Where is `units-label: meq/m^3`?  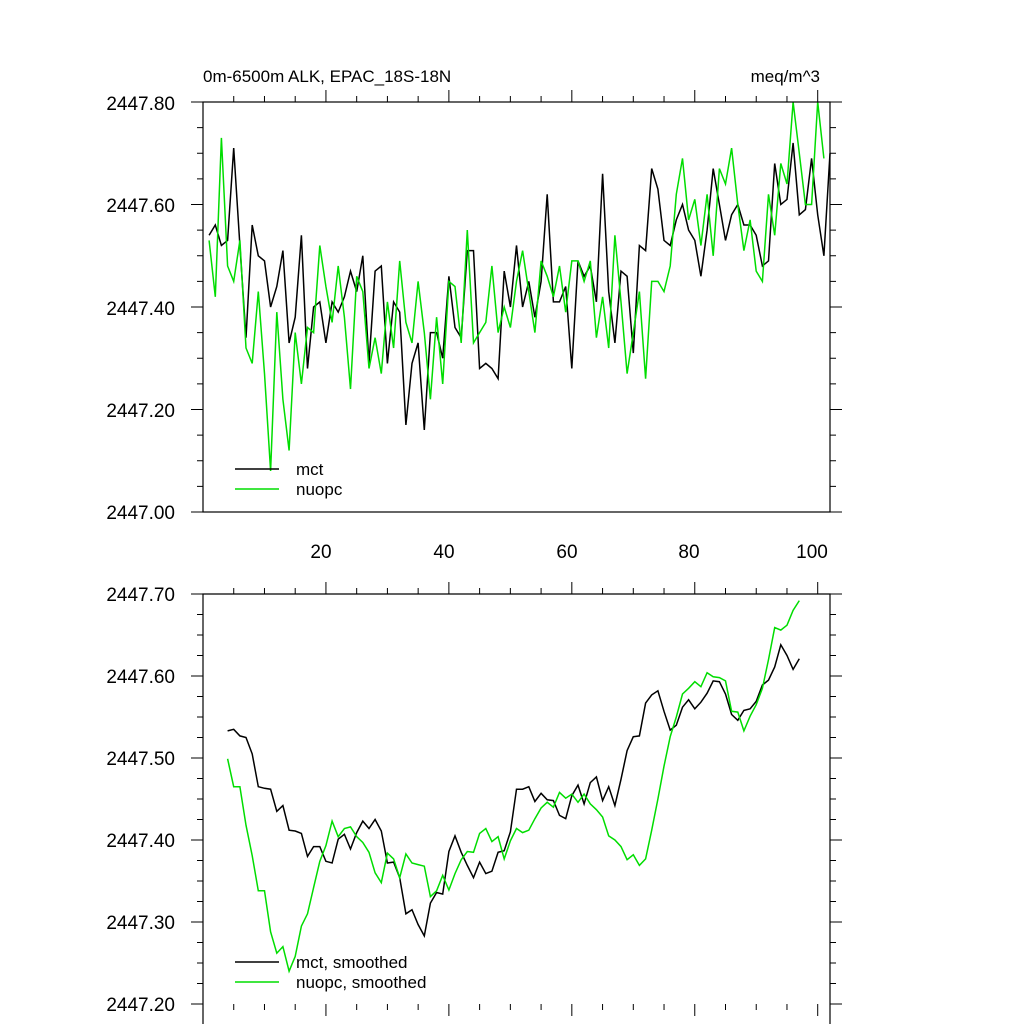 units-label: meq/m^3 is located at coordinates (785, 76).